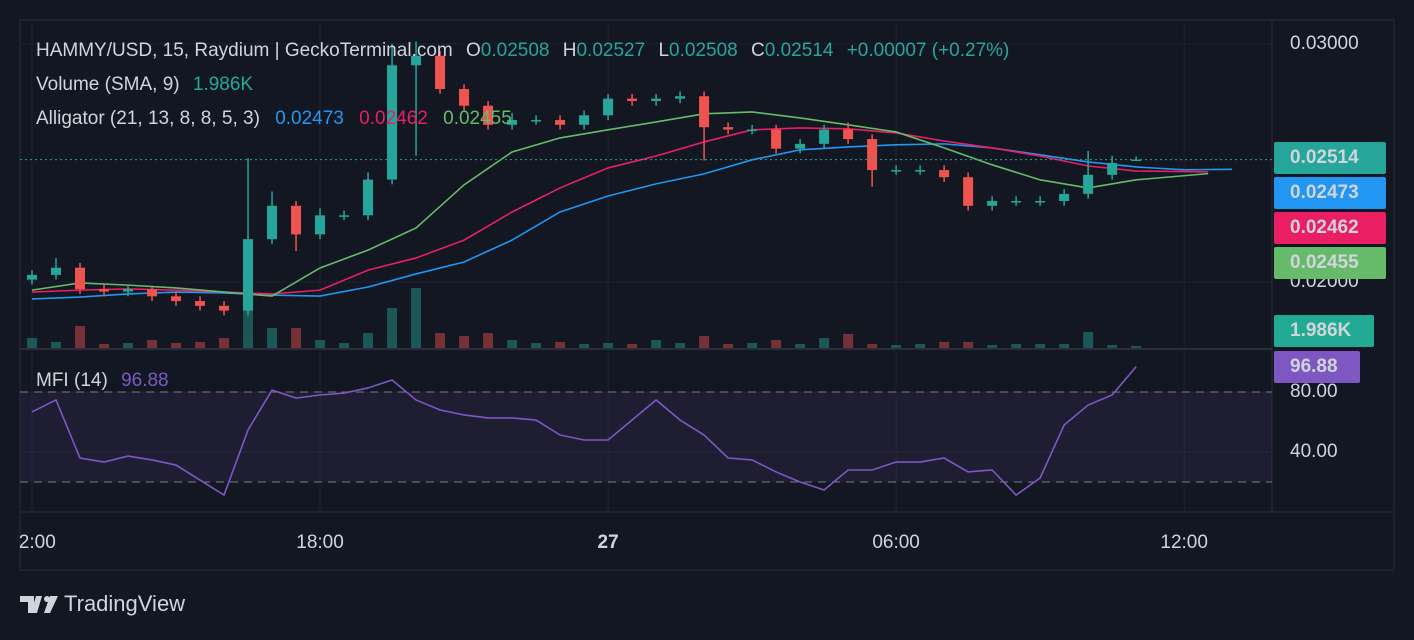 The image size is (1414, 640). What do you see at coordinates (896, 542) in the screenshot?
I see `x-tick-label: 06:00` at bounding box center [896, 542].